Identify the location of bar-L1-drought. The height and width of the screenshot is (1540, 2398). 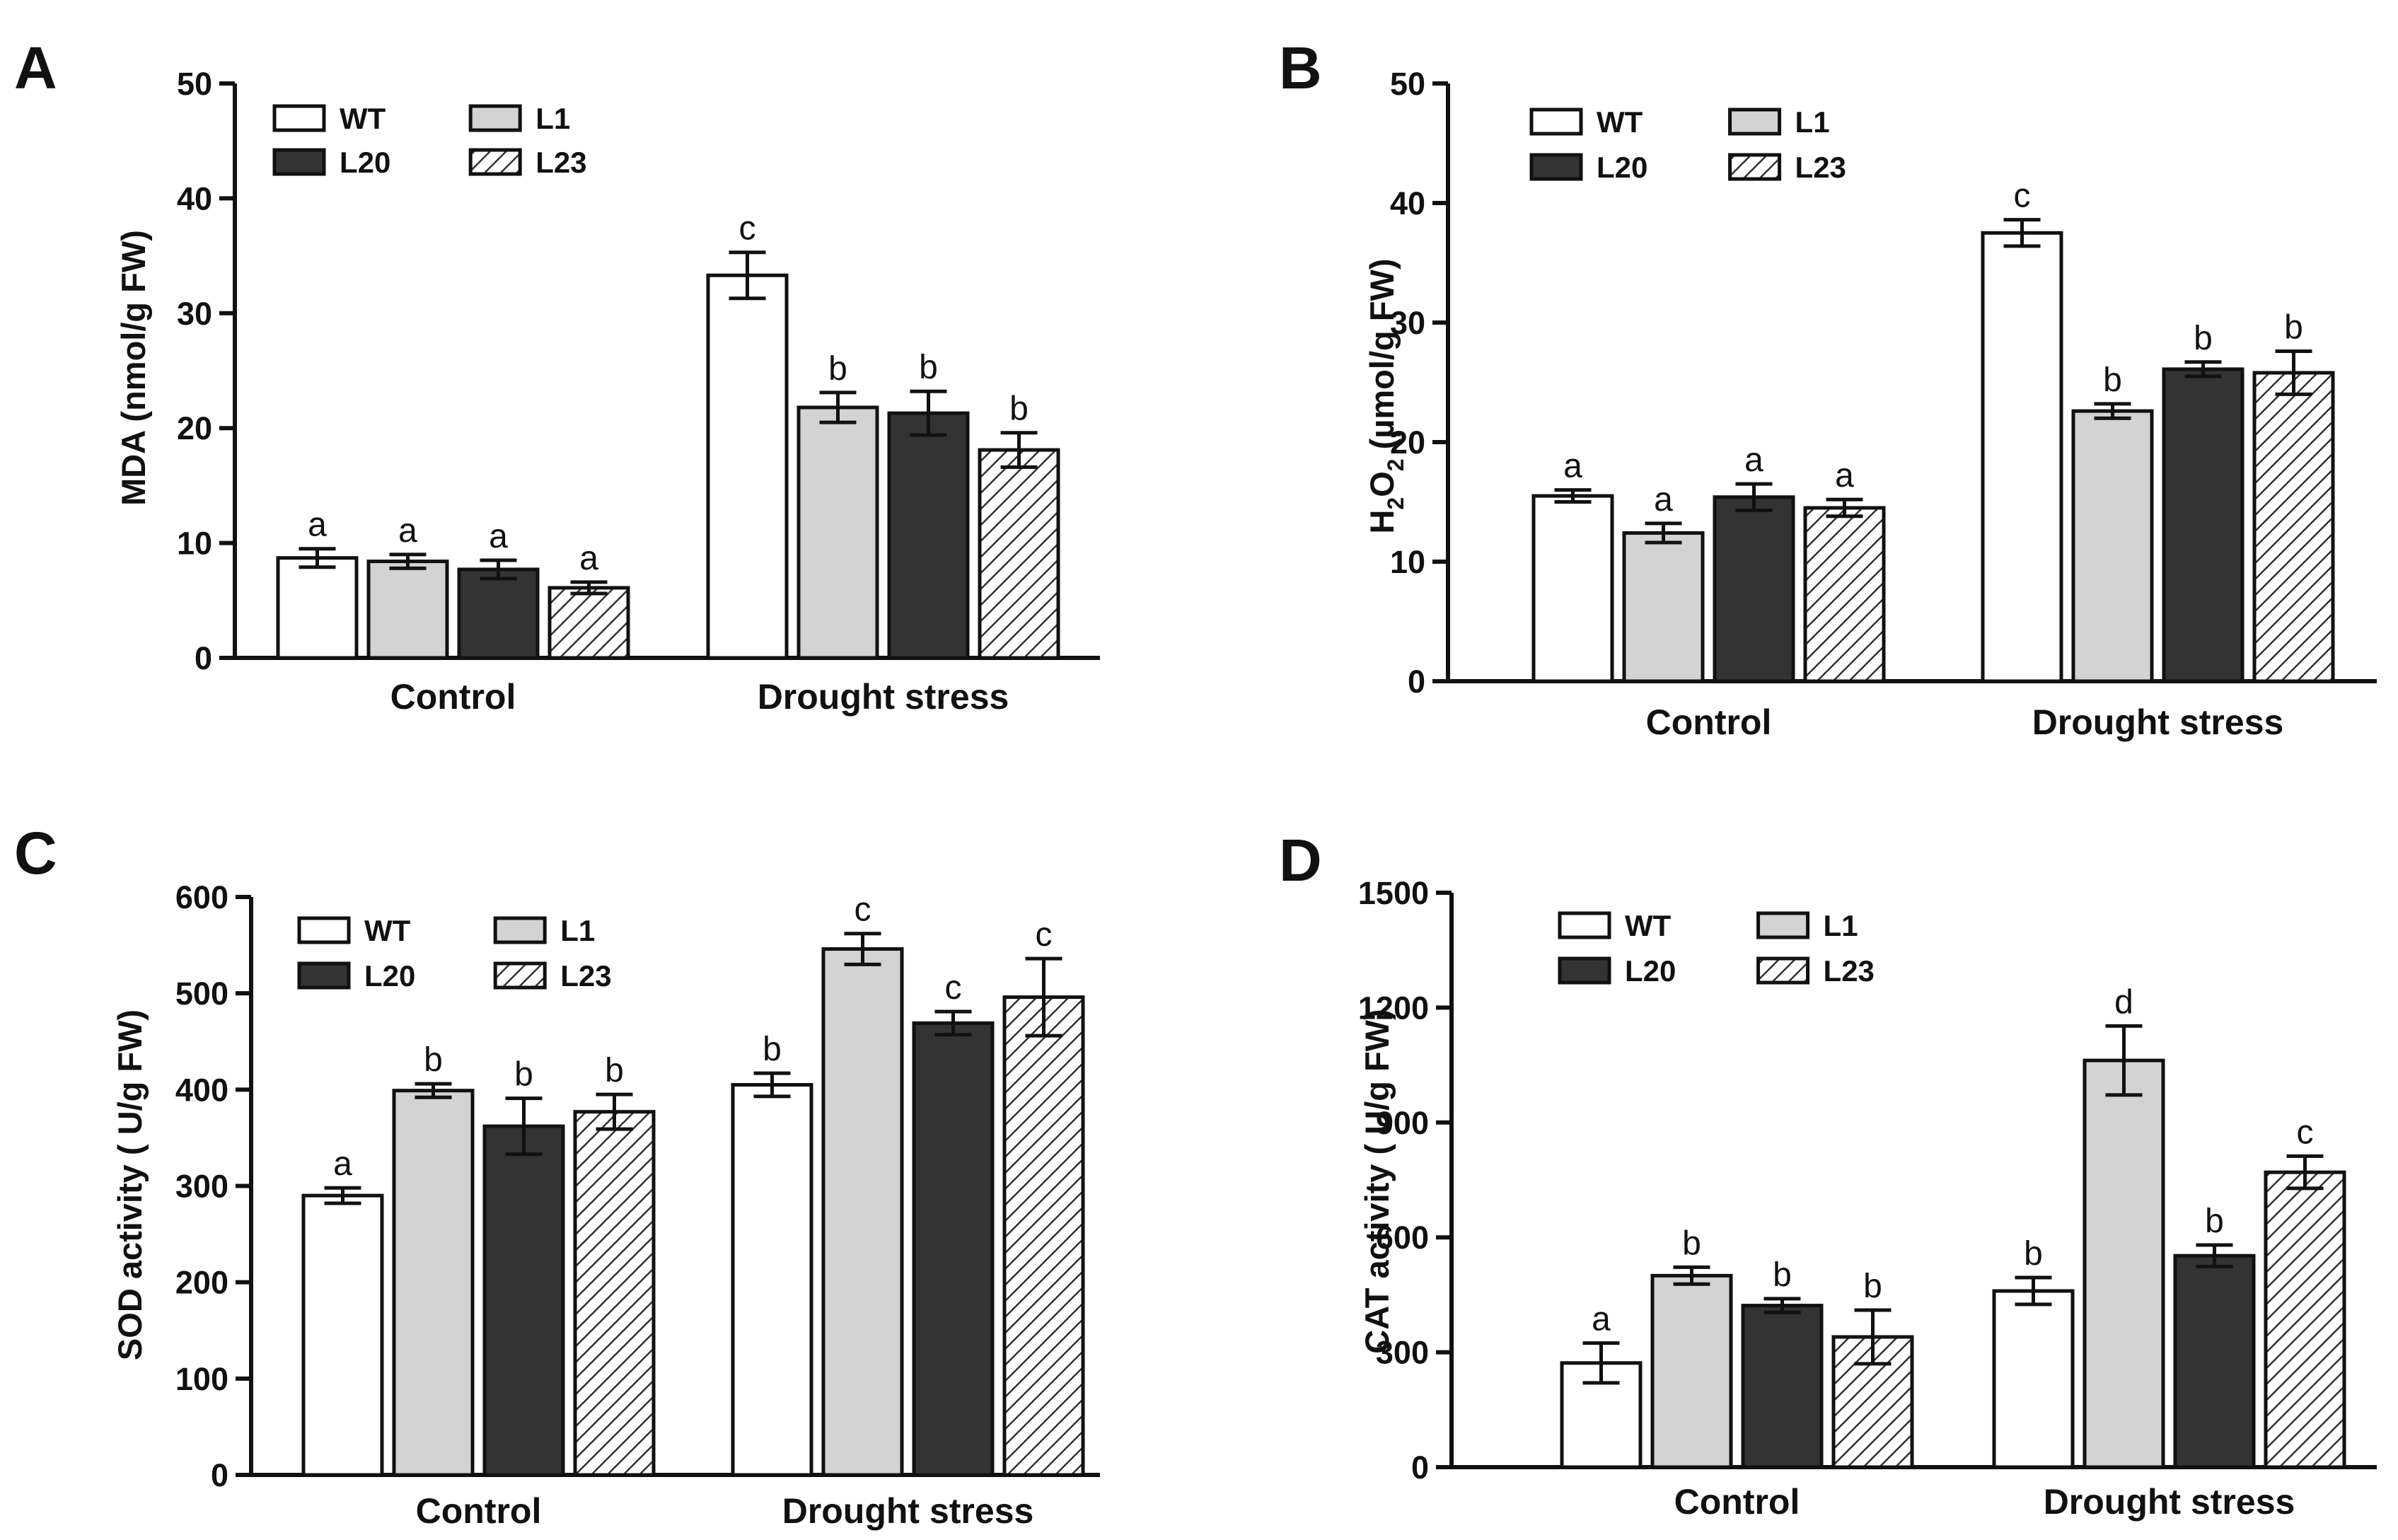
(2124, 1263).